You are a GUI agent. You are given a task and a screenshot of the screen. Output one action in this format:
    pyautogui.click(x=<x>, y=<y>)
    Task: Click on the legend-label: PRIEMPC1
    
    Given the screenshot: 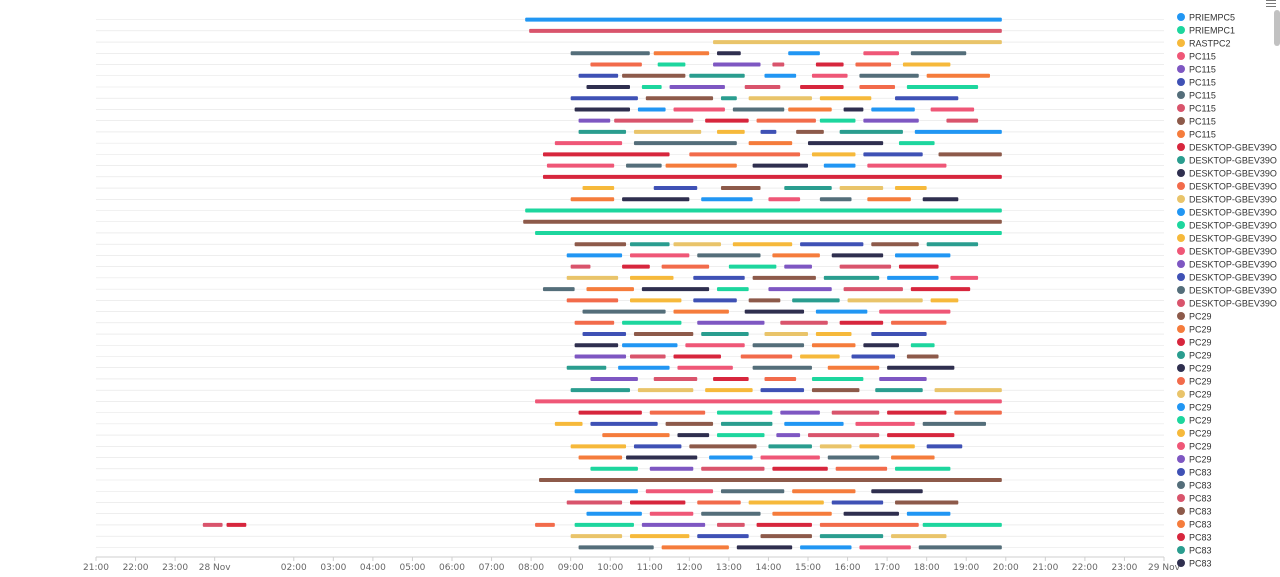 What is the action you would take?
    pyautogui.click(x=1212, y=31)
    